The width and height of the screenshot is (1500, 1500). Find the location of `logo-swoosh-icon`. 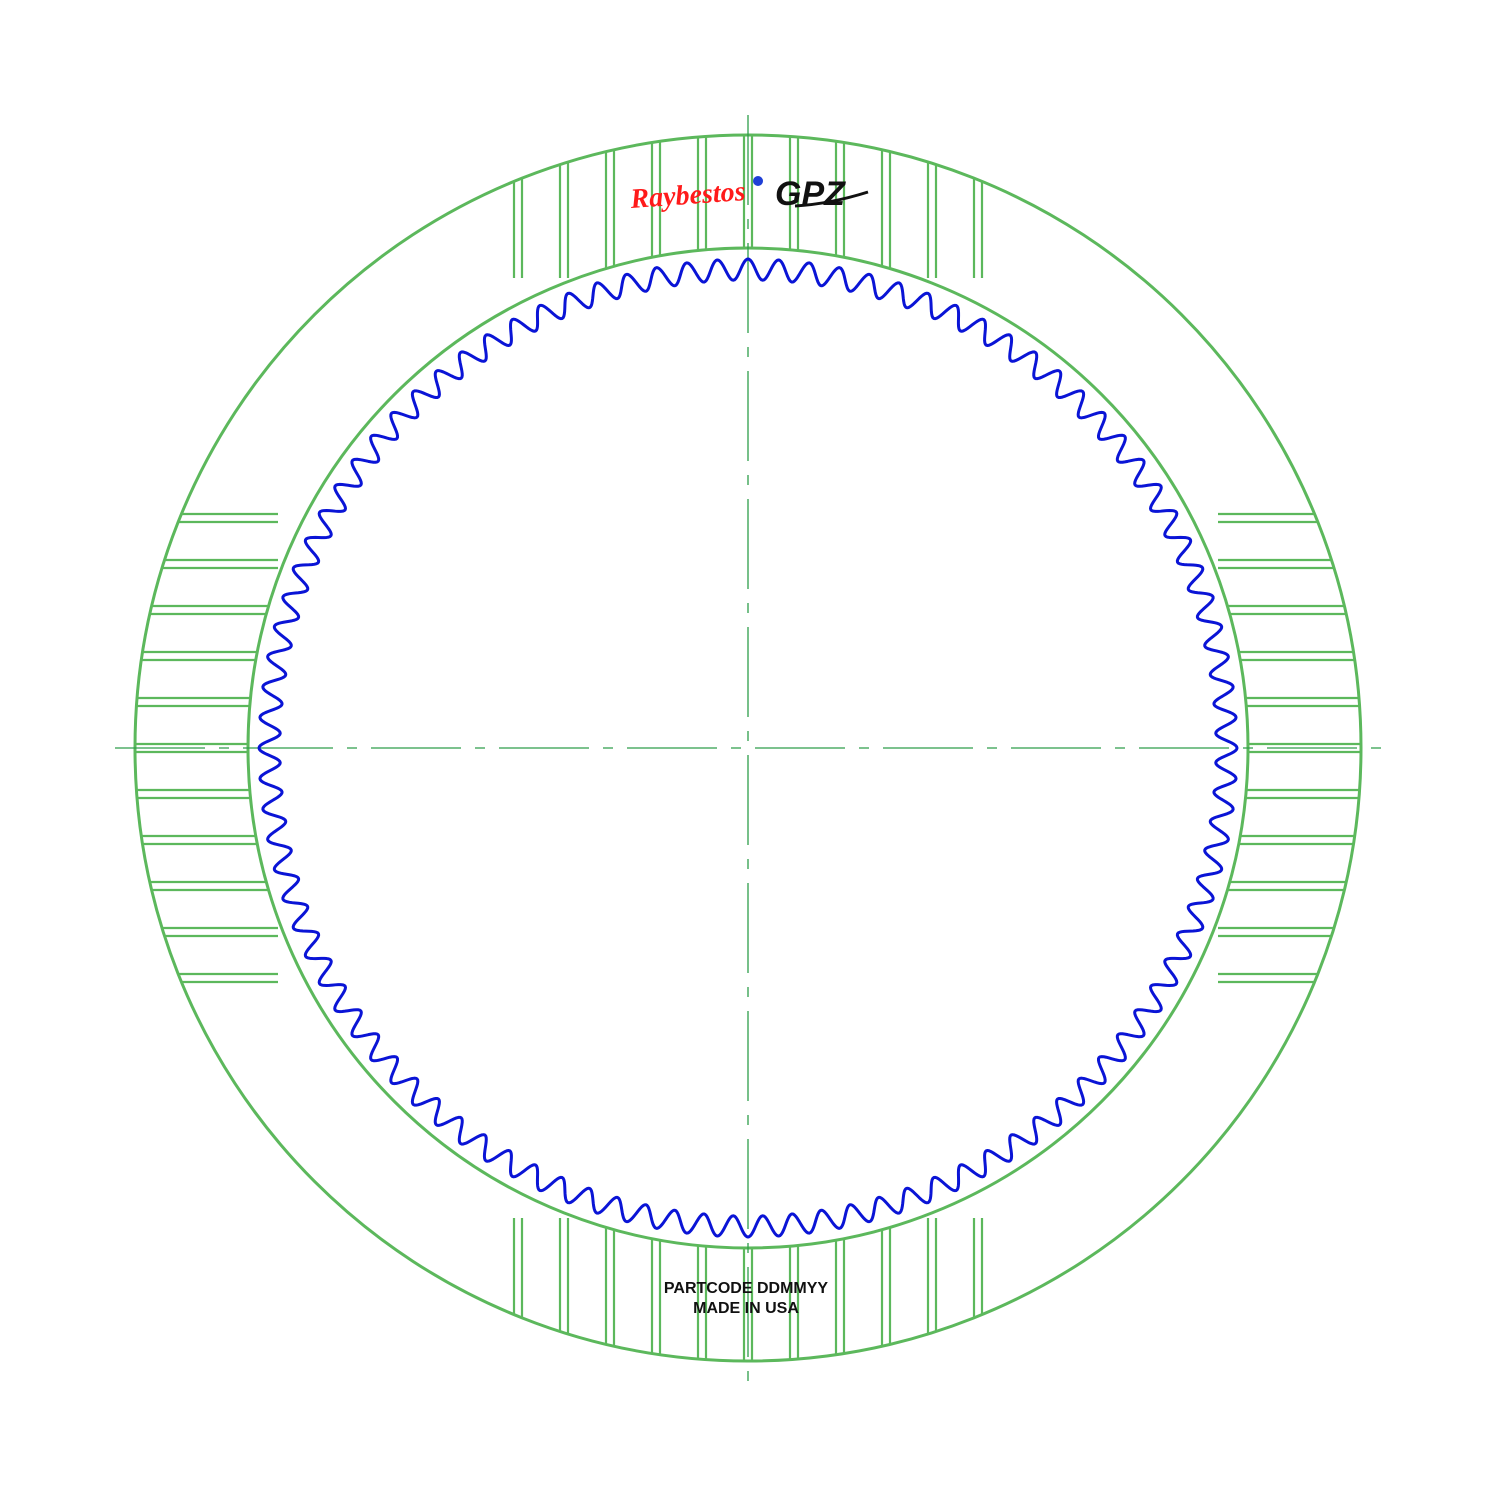

logo-swoosh-icon is located at coordinates (831, 199).